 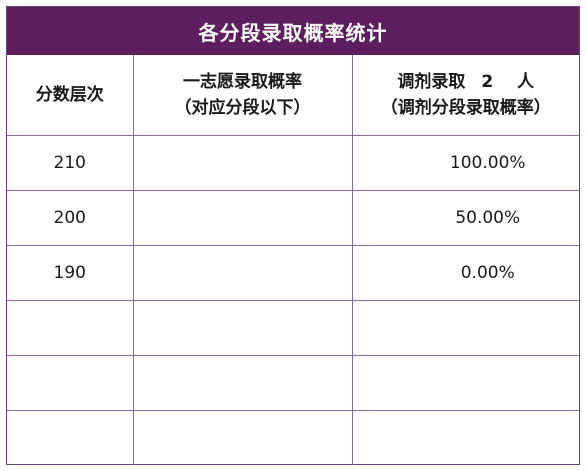 What do you see at coordinates (242, 95) in the screenshot?
I see `header-first-choice: 一志愿录取概率 （对应分段以下）` at bounding box center [242, 95].